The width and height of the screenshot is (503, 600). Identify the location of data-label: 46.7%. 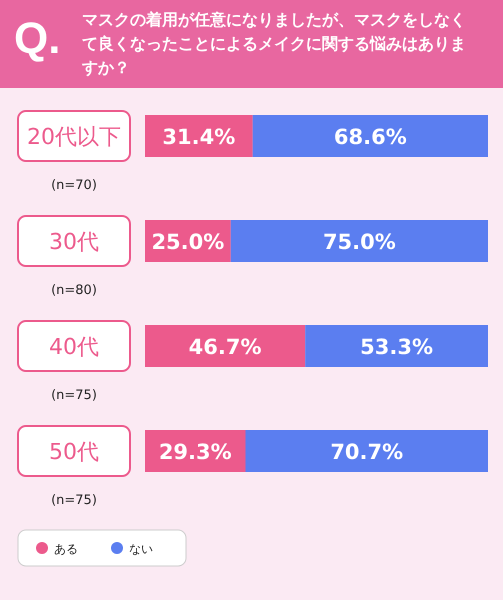
(225, 347).